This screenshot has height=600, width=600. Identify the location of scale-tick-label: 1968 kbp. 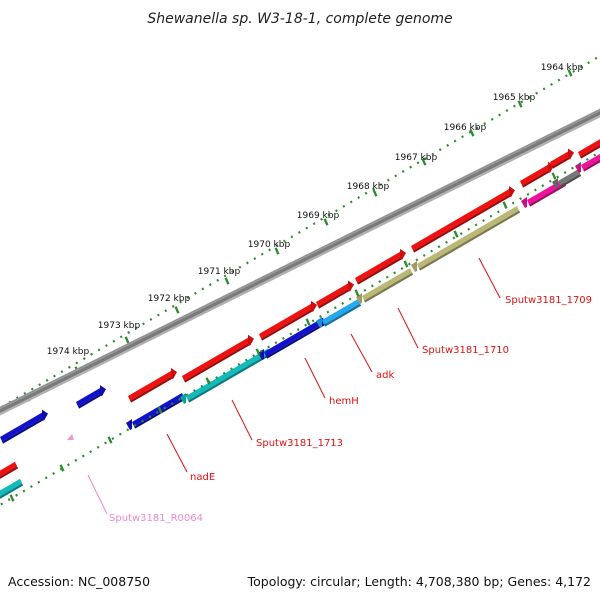
(368, 187).